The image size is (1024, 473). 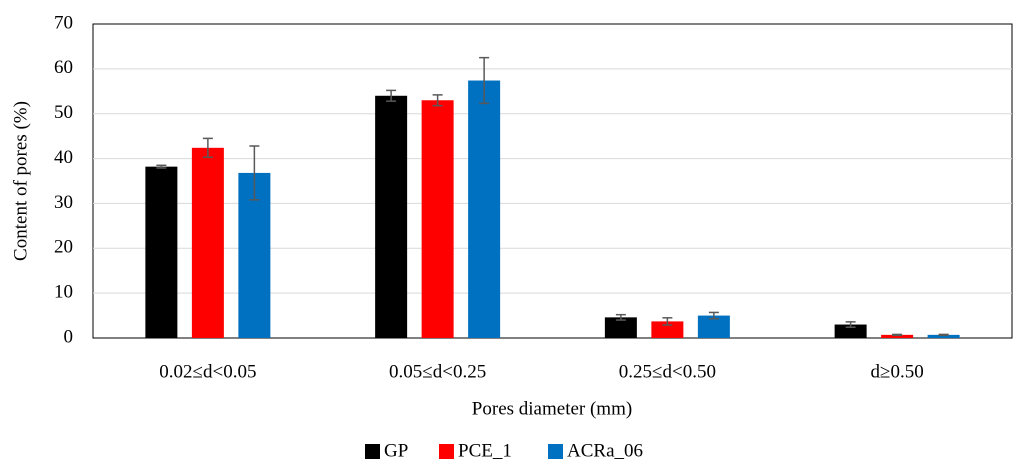 What do you see at coordinates (63, 202) in the screenshot?
I see `y-tick-label: 30` at bounding box center [63, 202].